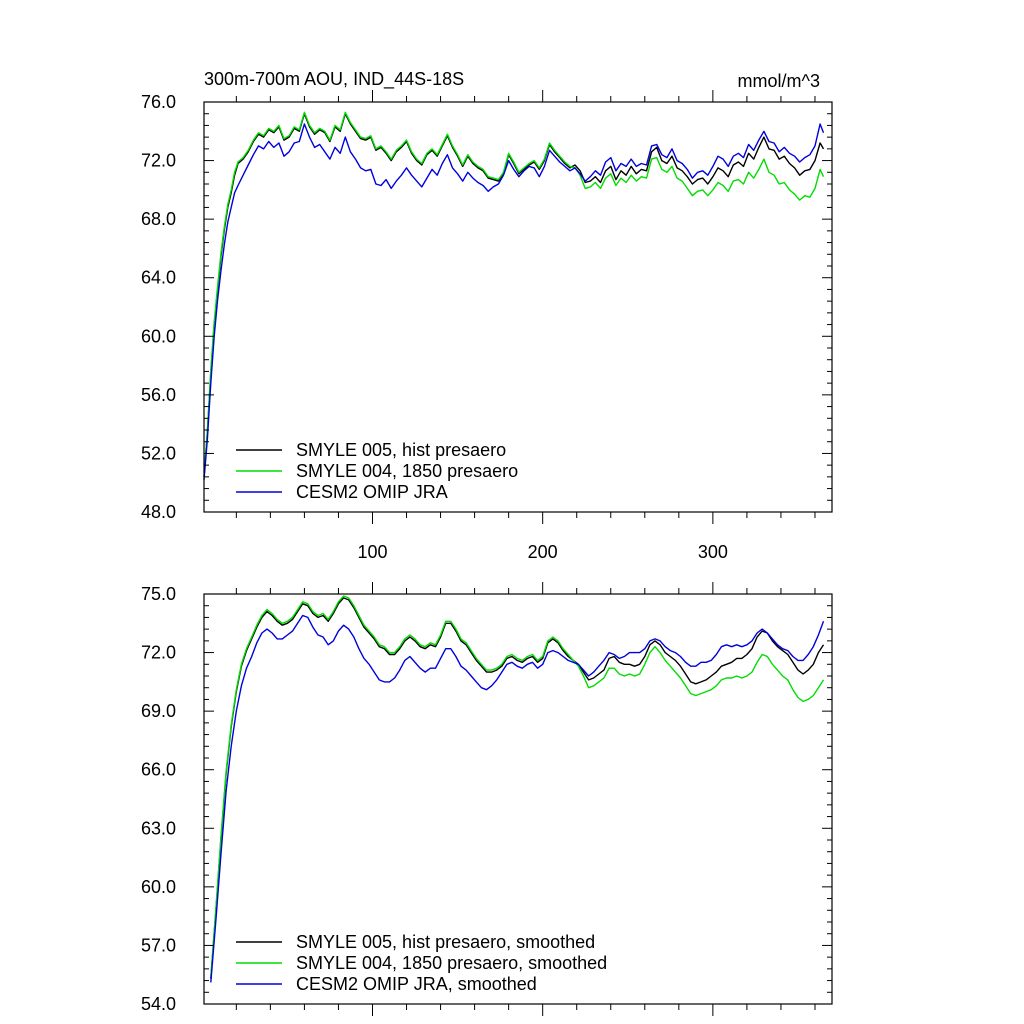 The width and height of the screenshot is (1024, 1024). Describe the element at coordinates (543, 552) in the screenshot. I see `x-tick-label: 200` at that location.